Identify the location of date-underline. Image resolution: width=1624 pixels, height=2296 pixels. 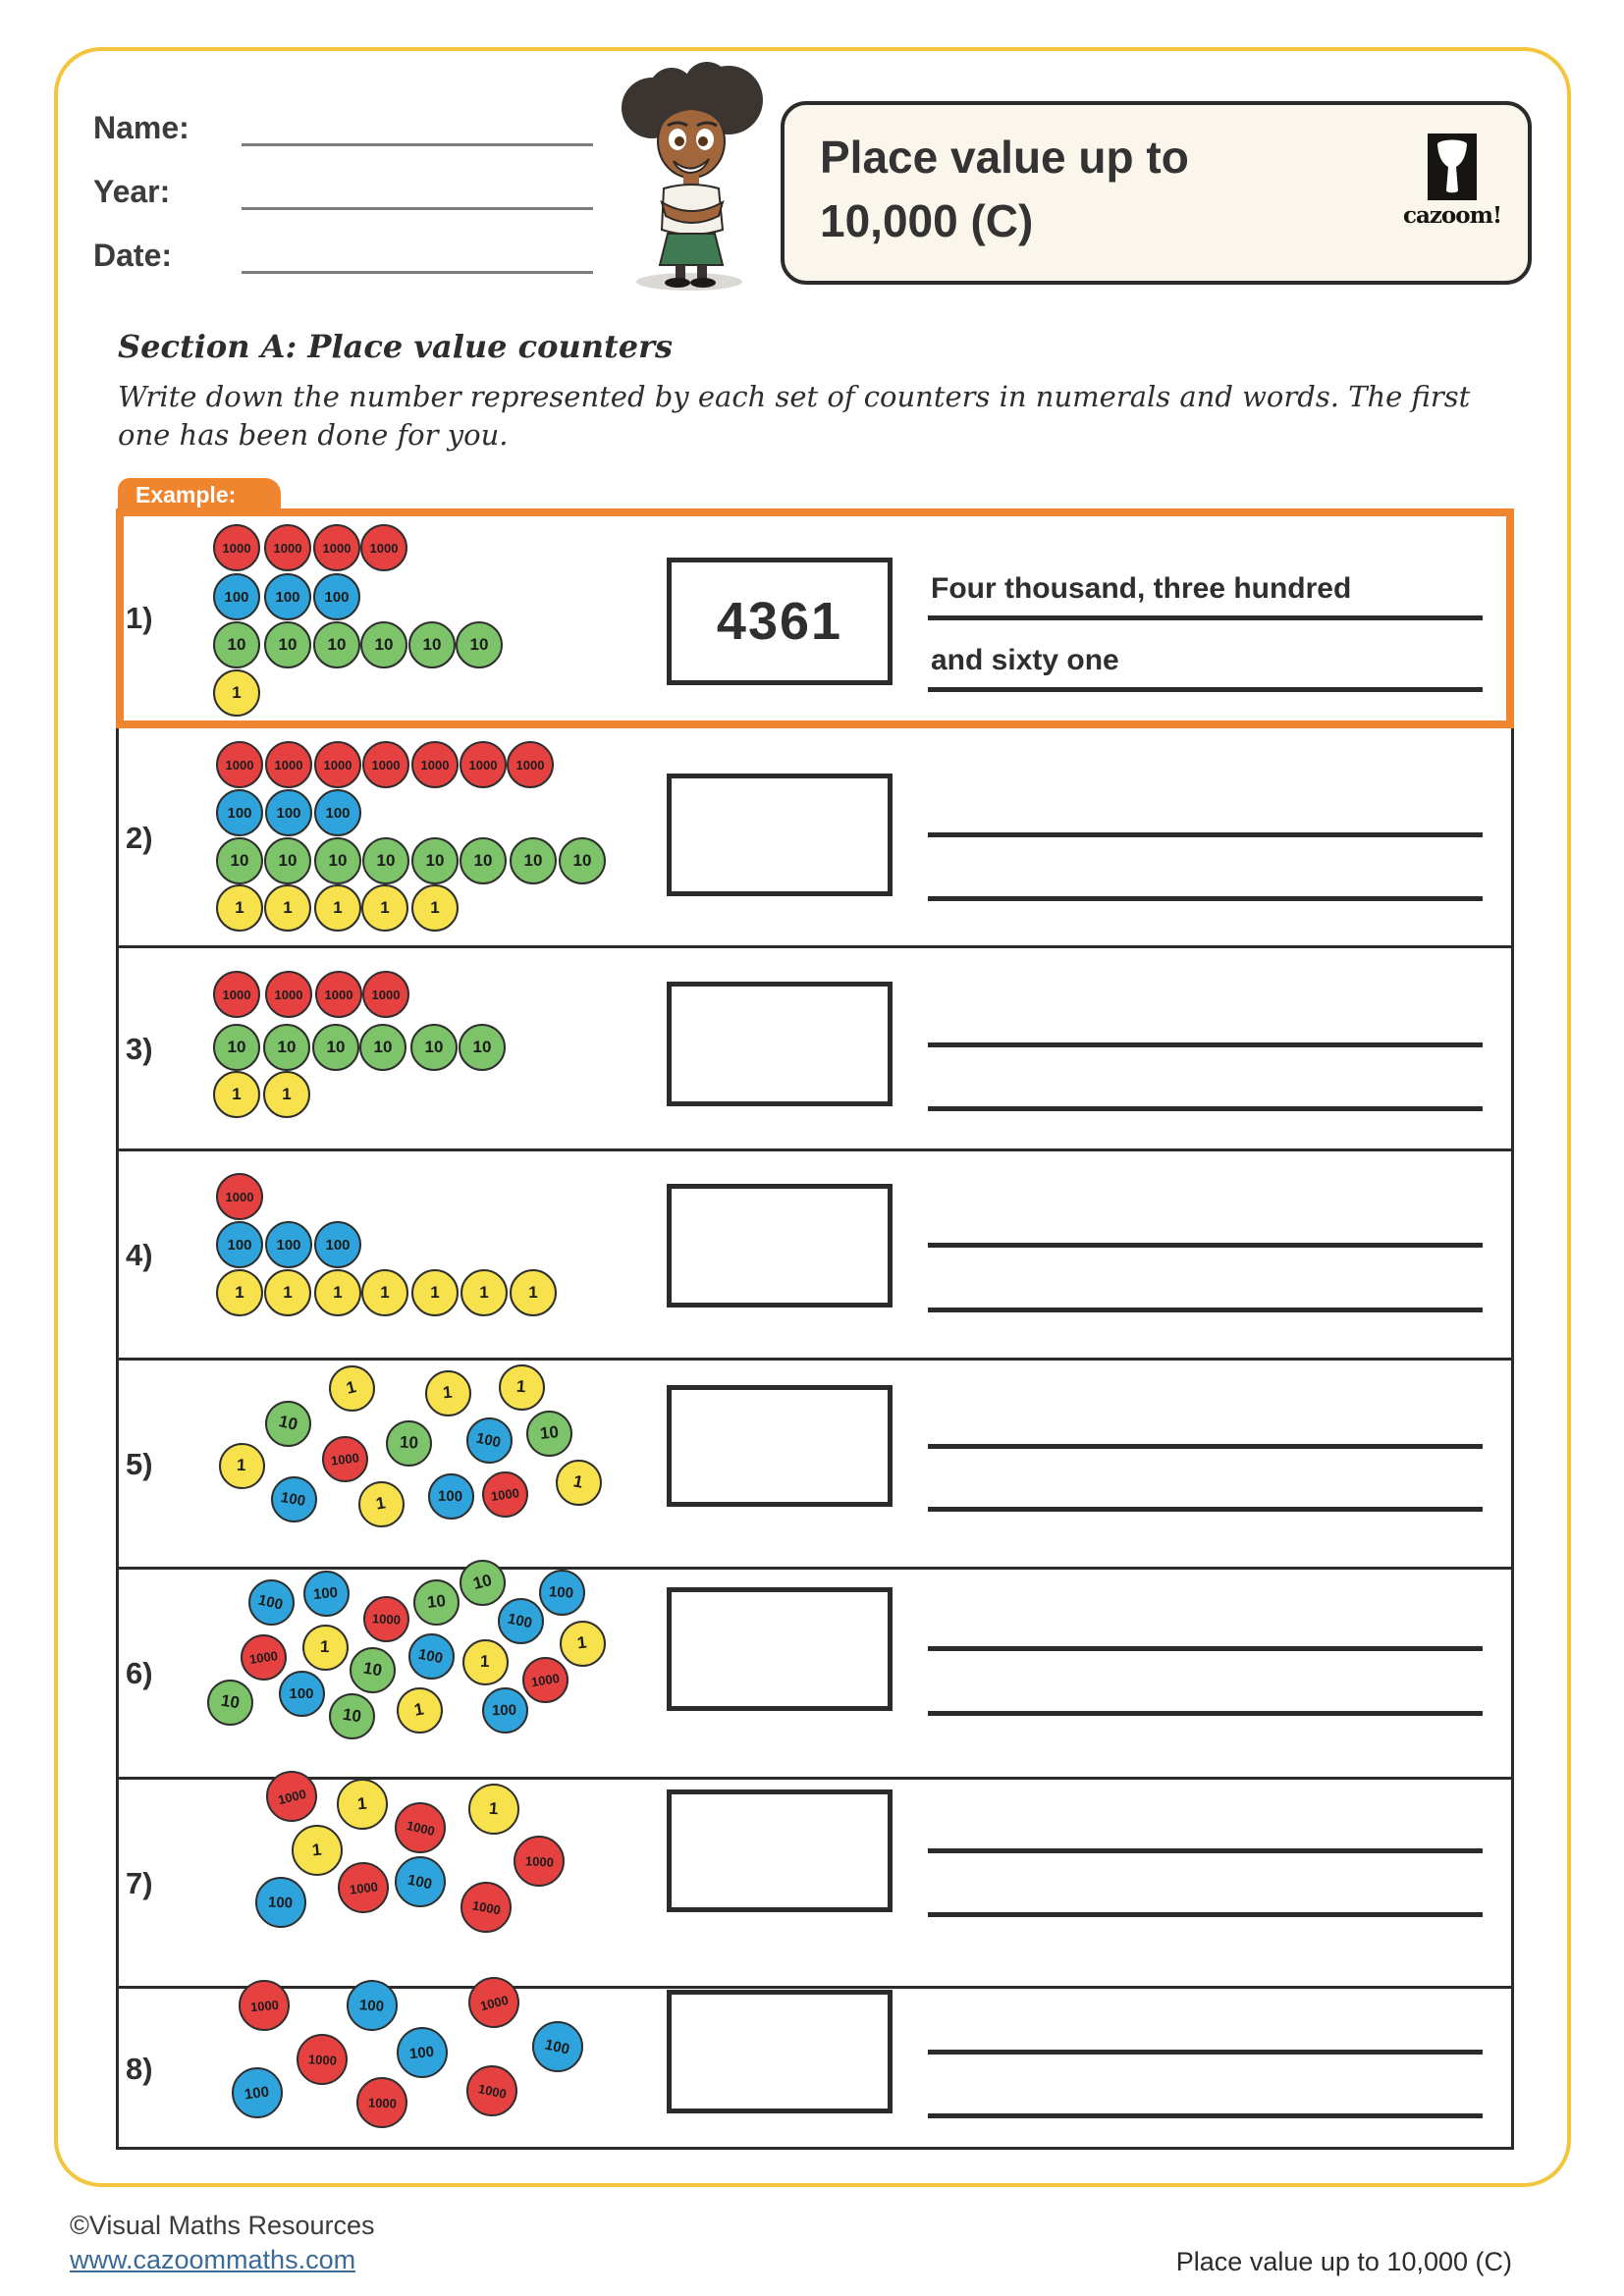
(417, 272).